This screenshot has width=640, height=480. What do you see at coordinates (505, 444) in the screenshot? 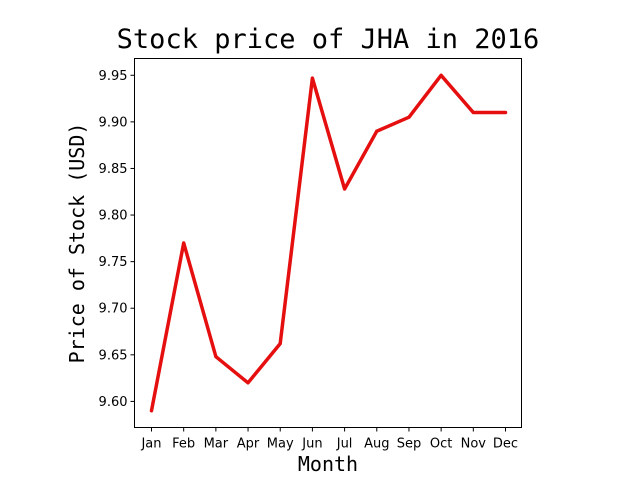
I see `x-tick-label: Dec` at bounding box center [505, 444].